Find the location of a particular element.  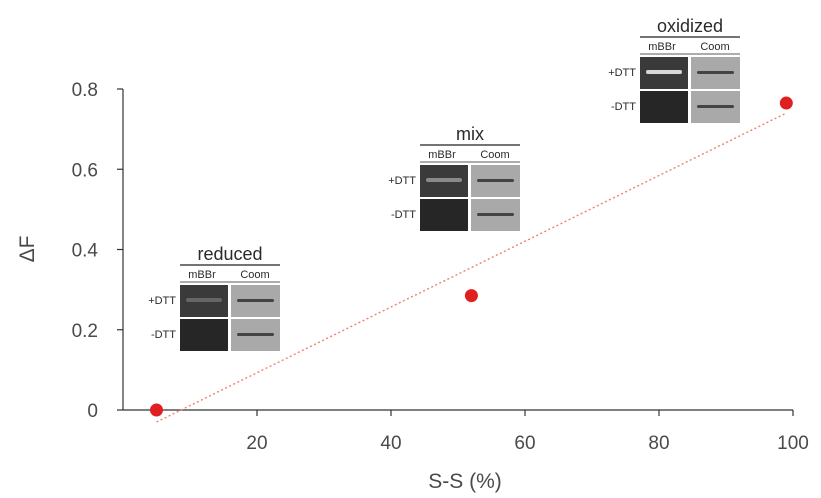

y-tick-label: 0 is located at coordinates (92, 411).